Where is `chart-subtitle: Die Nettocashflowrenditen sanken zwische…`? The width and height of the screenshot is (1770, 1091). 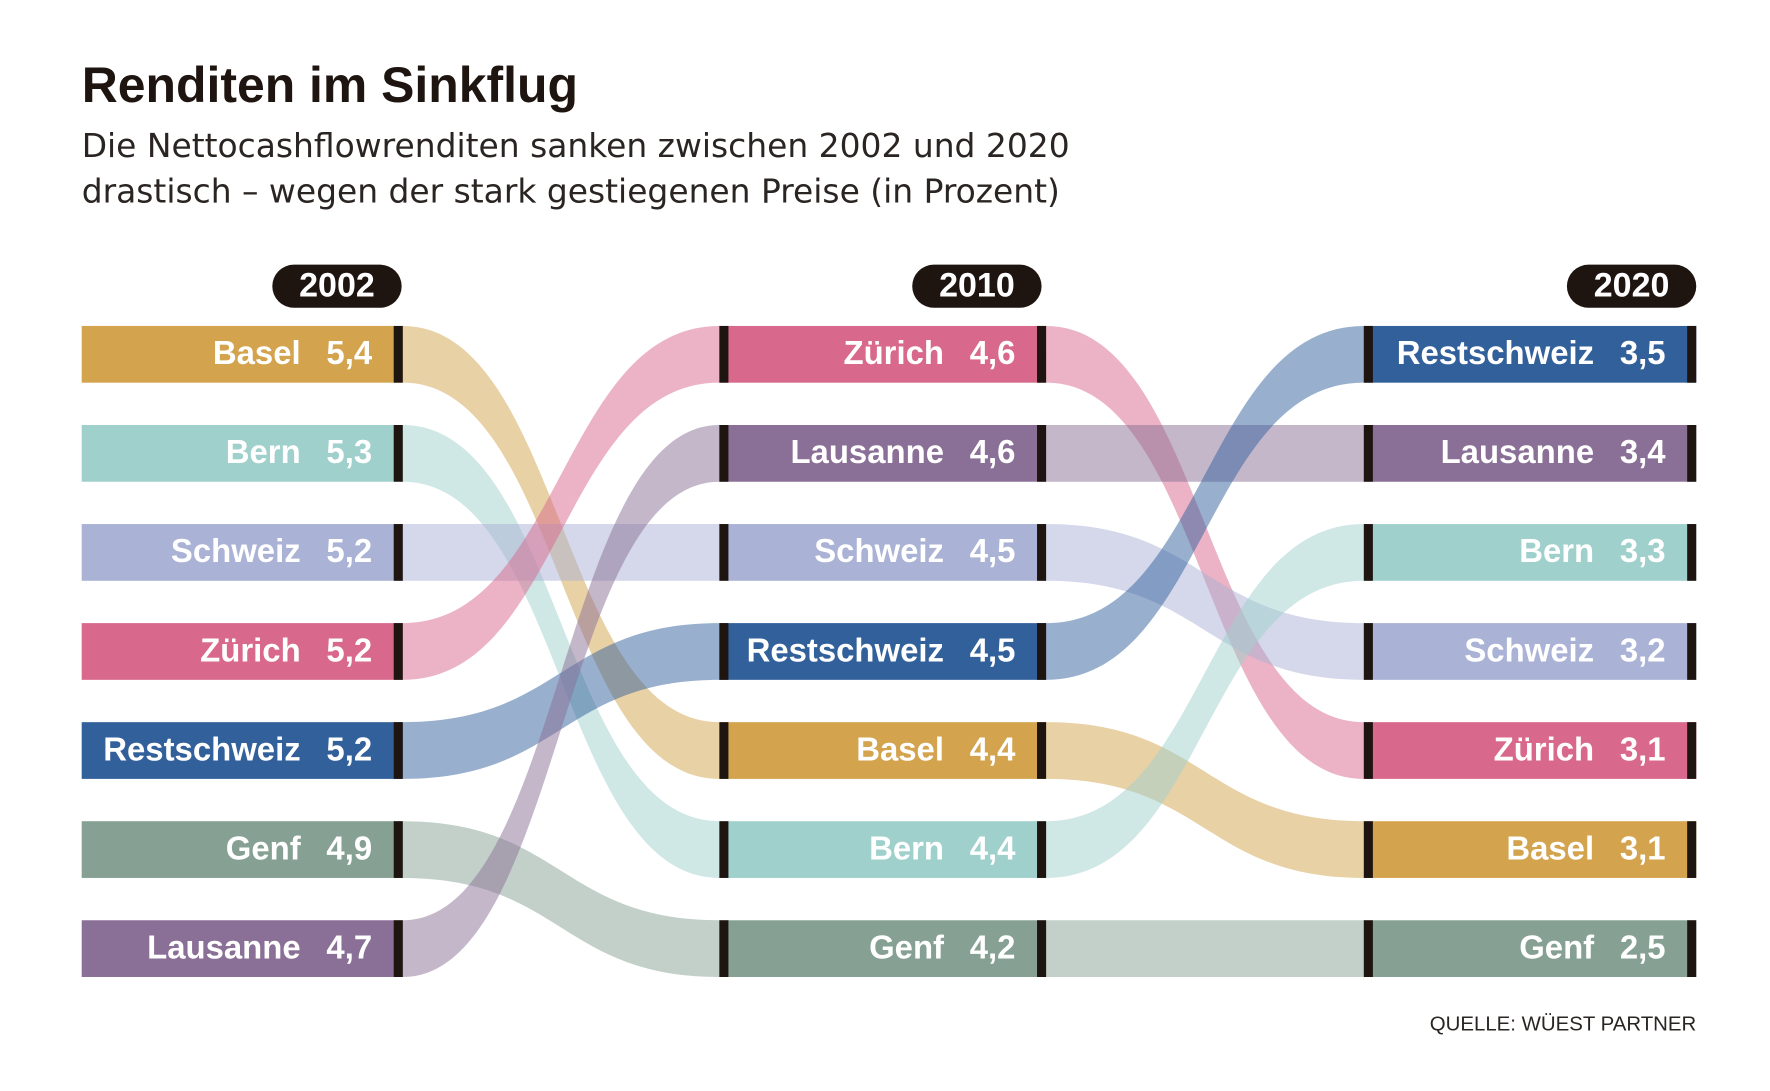
chart-subtitle: Die Nettocashflowrenditen sanken zwische… is located at coordinates (575, 168).